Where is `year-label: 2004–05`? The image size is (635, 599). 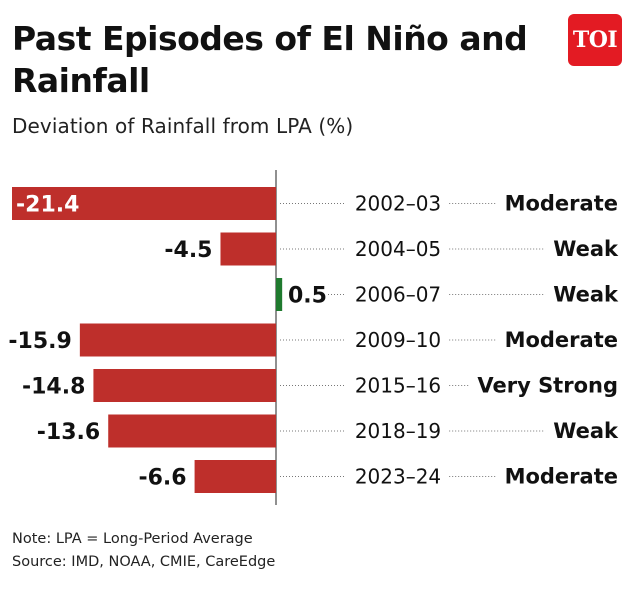 year-label: 2004–05 is located at coordinates (398, 249).